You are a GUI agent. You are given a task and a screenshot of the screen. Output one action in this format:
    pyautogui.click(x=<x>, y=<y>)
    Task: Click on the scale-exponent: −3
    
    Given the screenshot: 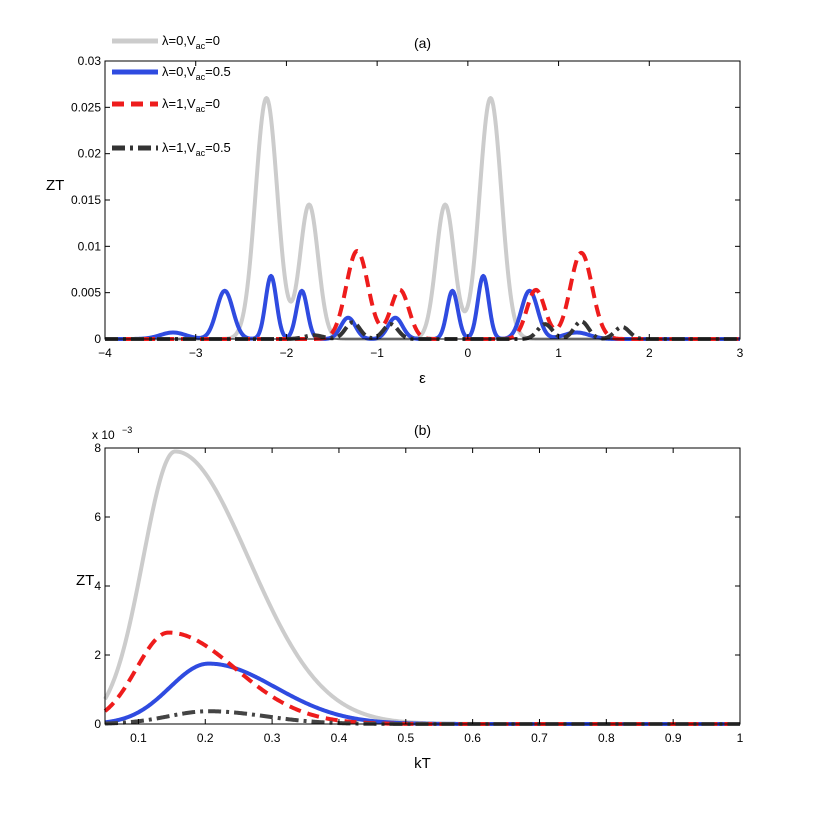 What is the action you would take?
    pyautogui.click(x=127, y=430)
    